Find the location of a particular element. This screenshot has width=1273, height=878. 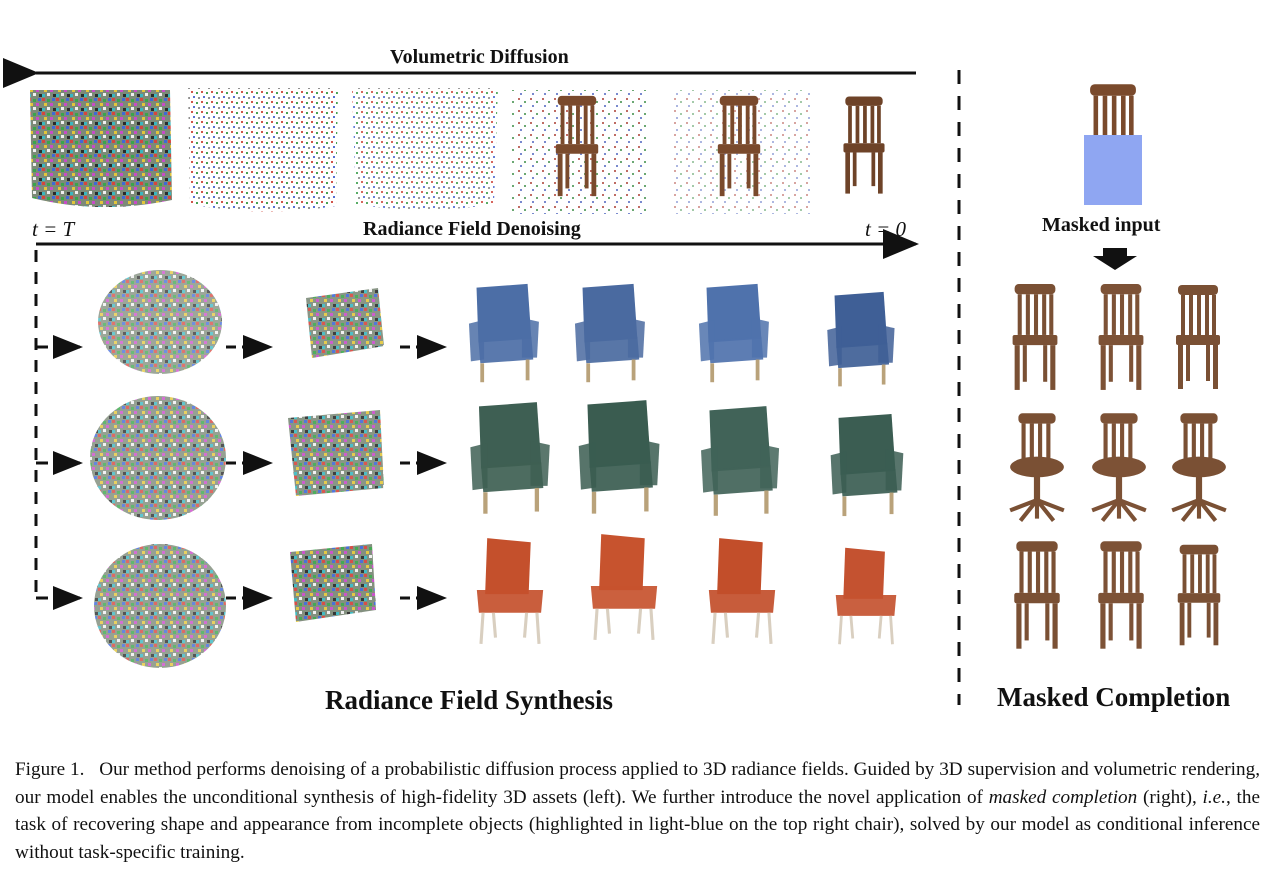

caption-part2: (right), is located at coordinates (1170, 797).